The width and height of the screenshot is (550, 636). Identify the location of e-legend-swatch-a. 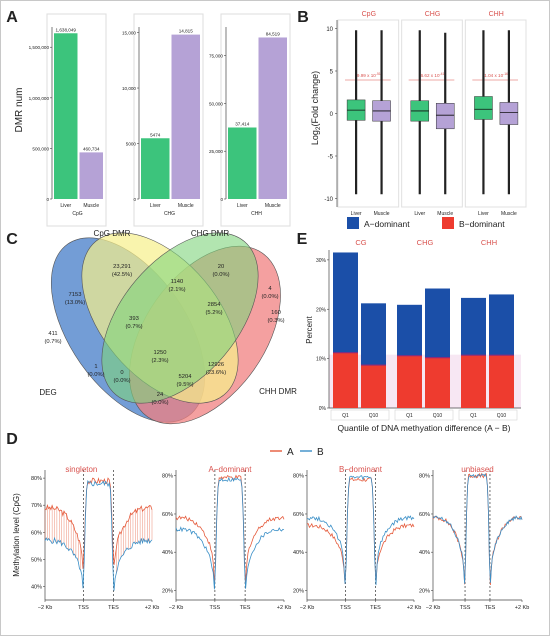
(353, 223).